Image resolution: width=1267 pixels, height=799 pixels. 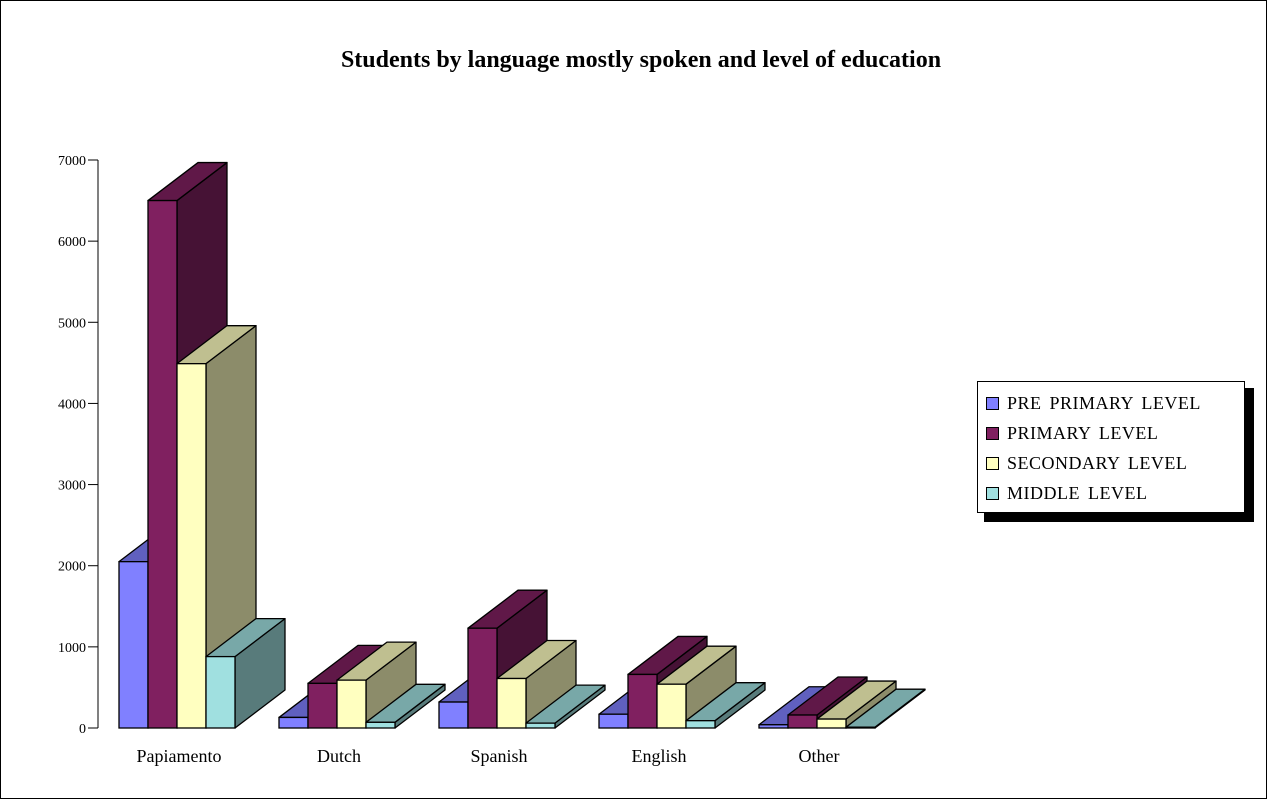 What do you see at coordinates (498, 756) in the screenshot?
I see `x-category-label-2: Spanish` at bounding box center [498, 756].